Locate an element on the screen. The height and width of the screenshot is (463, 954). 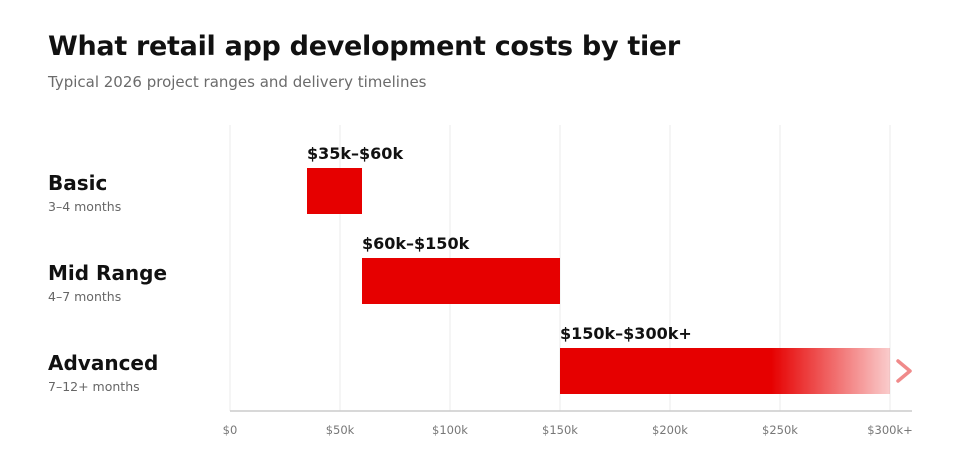
tier-timeline: 4–7 months is located at coordinates (84, 296).